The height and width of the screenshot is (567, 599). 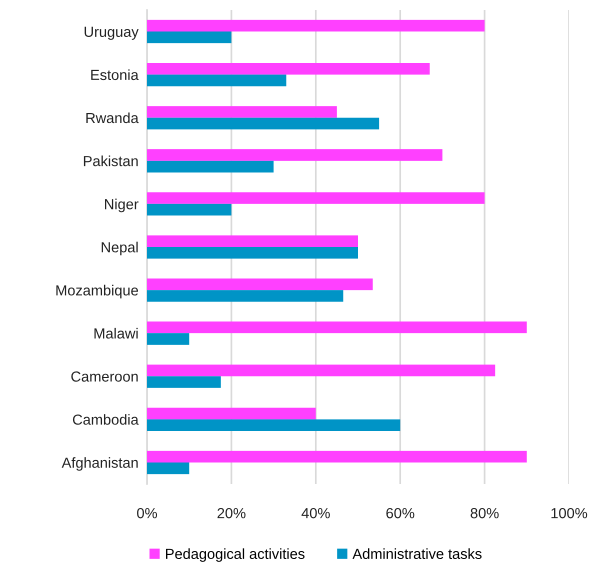 I want to click on y-tick-label: Nepal, so click(x=120, y=249).